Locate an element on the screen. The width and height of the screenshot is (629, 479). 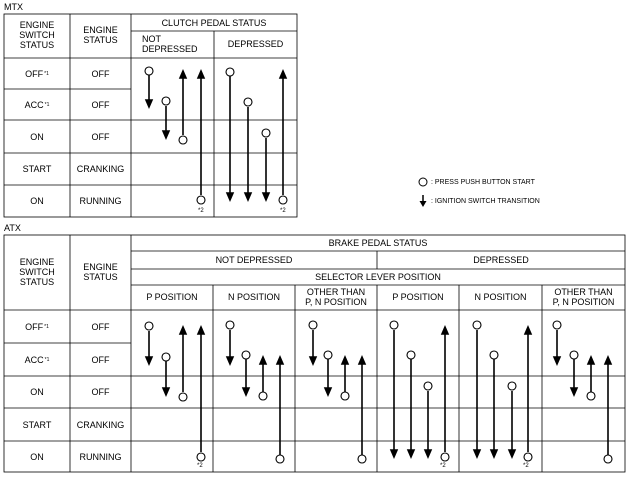
mtx-note-depressed: *2 is located at coordinates (283, 211).